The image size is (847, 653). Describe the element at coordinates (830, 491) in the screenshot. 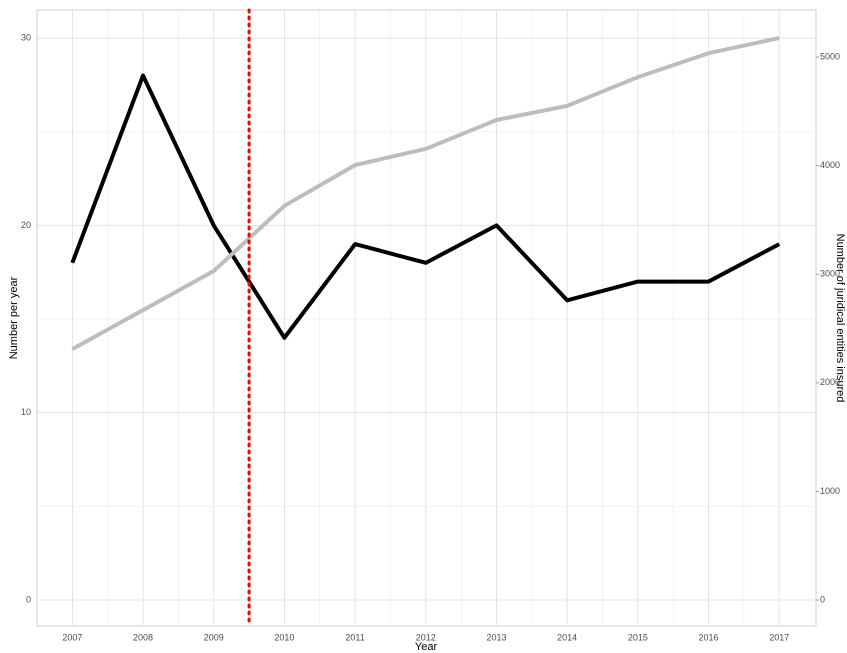

I see `y2-tick-label: 1000` at that location.